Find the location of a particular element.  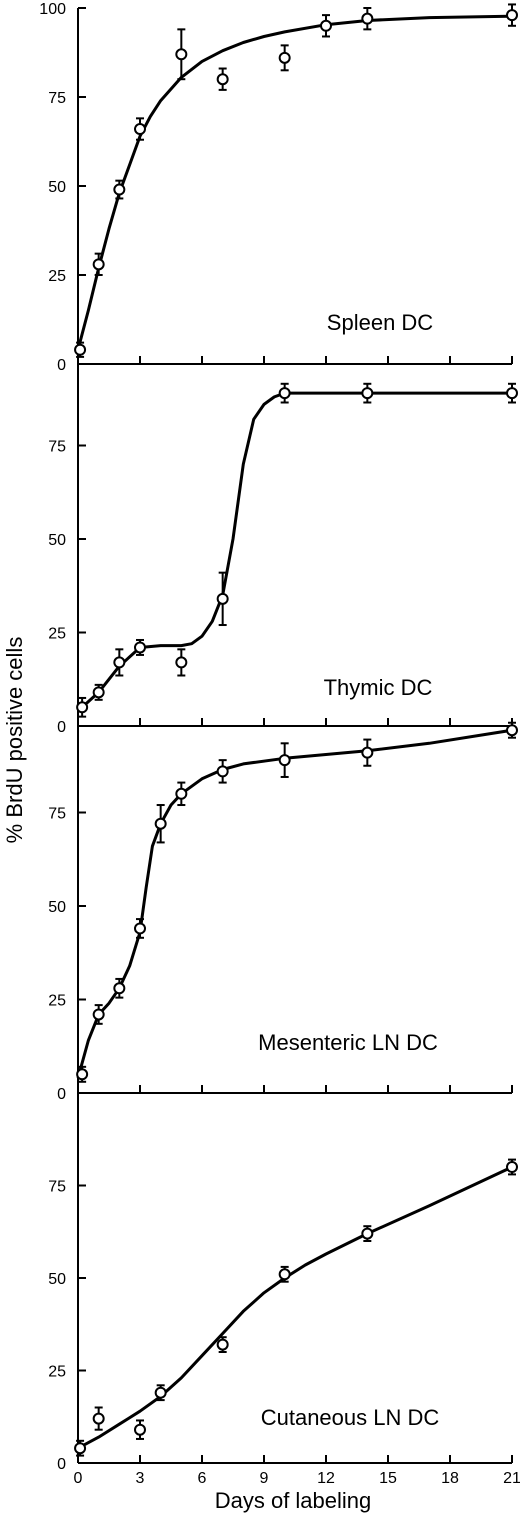

panel-3-label: Mesenteric LN DC is located at coordinates (348, 1042).